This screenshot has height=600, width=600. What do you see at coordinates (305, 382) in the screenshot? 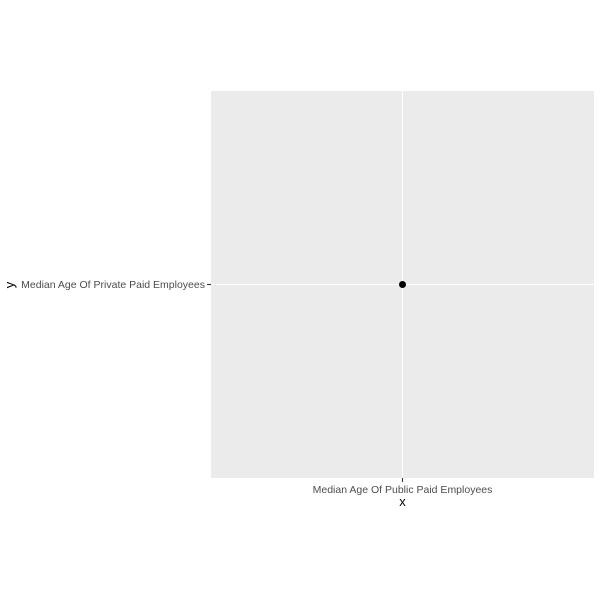
I see `axis-ticks` at bounding box center [305, 382].